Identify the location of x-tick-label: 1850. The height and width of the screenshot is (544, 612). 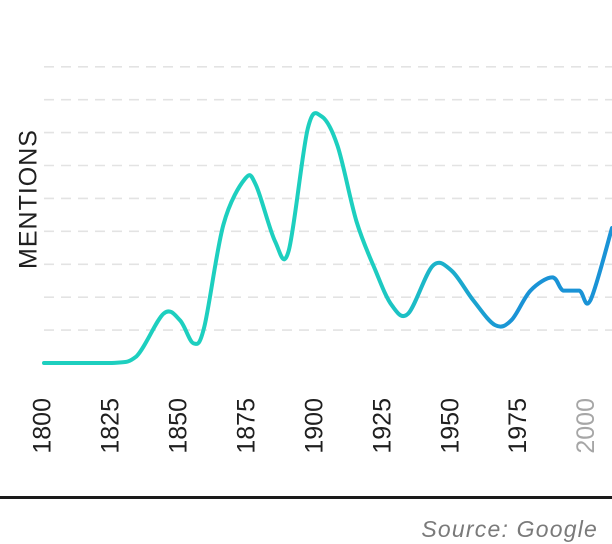
(179, 426).